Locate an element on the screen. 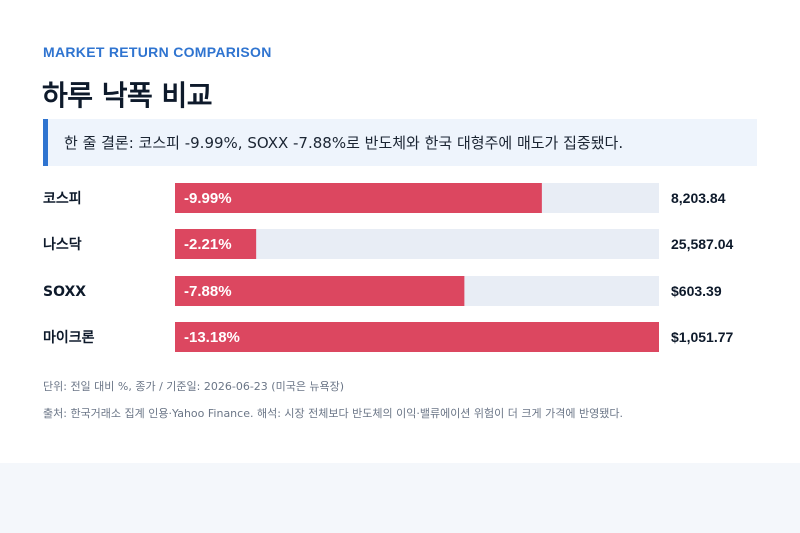  footer-band is located at coordinates (400, 498).